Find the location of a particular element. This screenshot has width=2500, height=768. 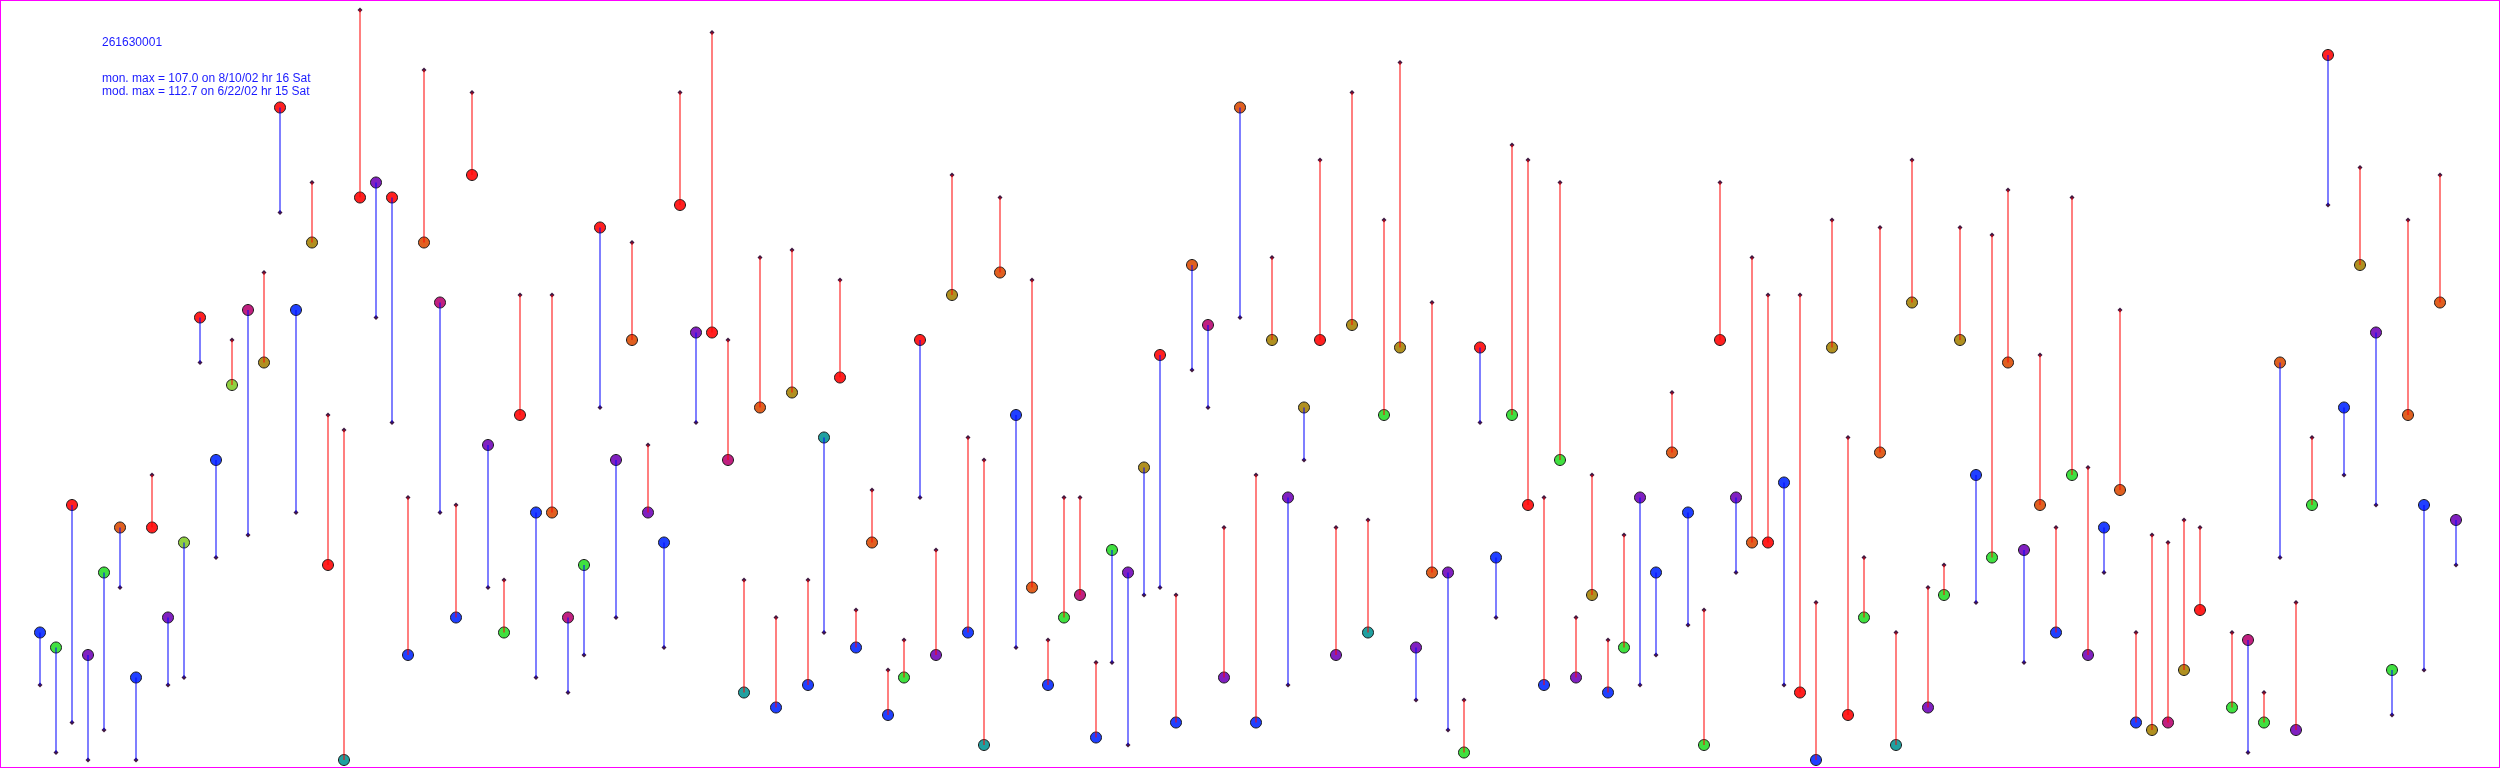

annotation: mon. max = 107.0 on 8/10/02 hr 16 Sat is located at coordinates (207, 78).